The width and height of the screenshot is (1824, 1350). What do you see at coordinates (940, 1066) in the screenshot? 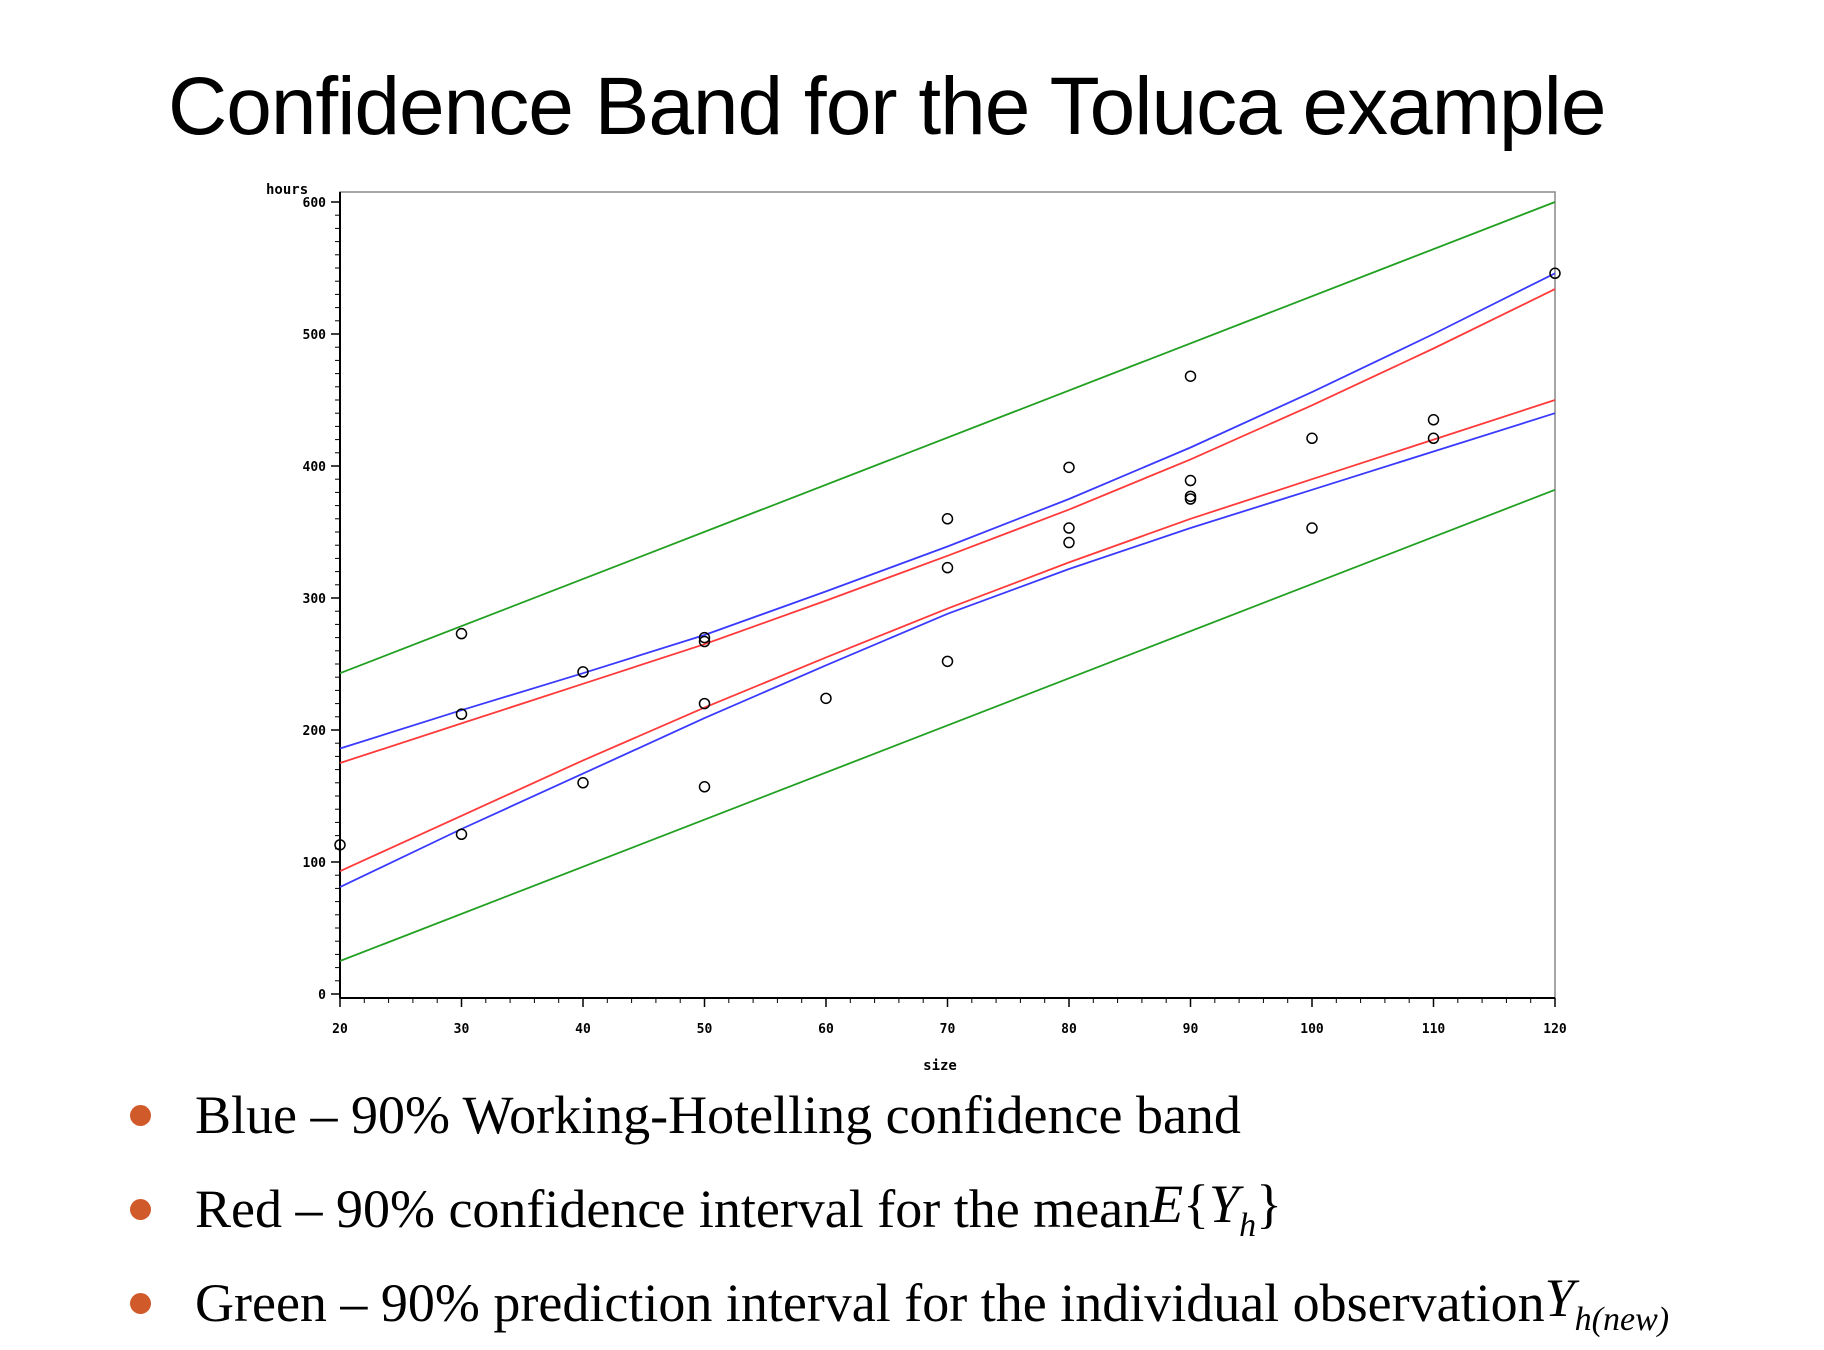
I see `x-axis-title: size` at bounding box center [940, 1066].